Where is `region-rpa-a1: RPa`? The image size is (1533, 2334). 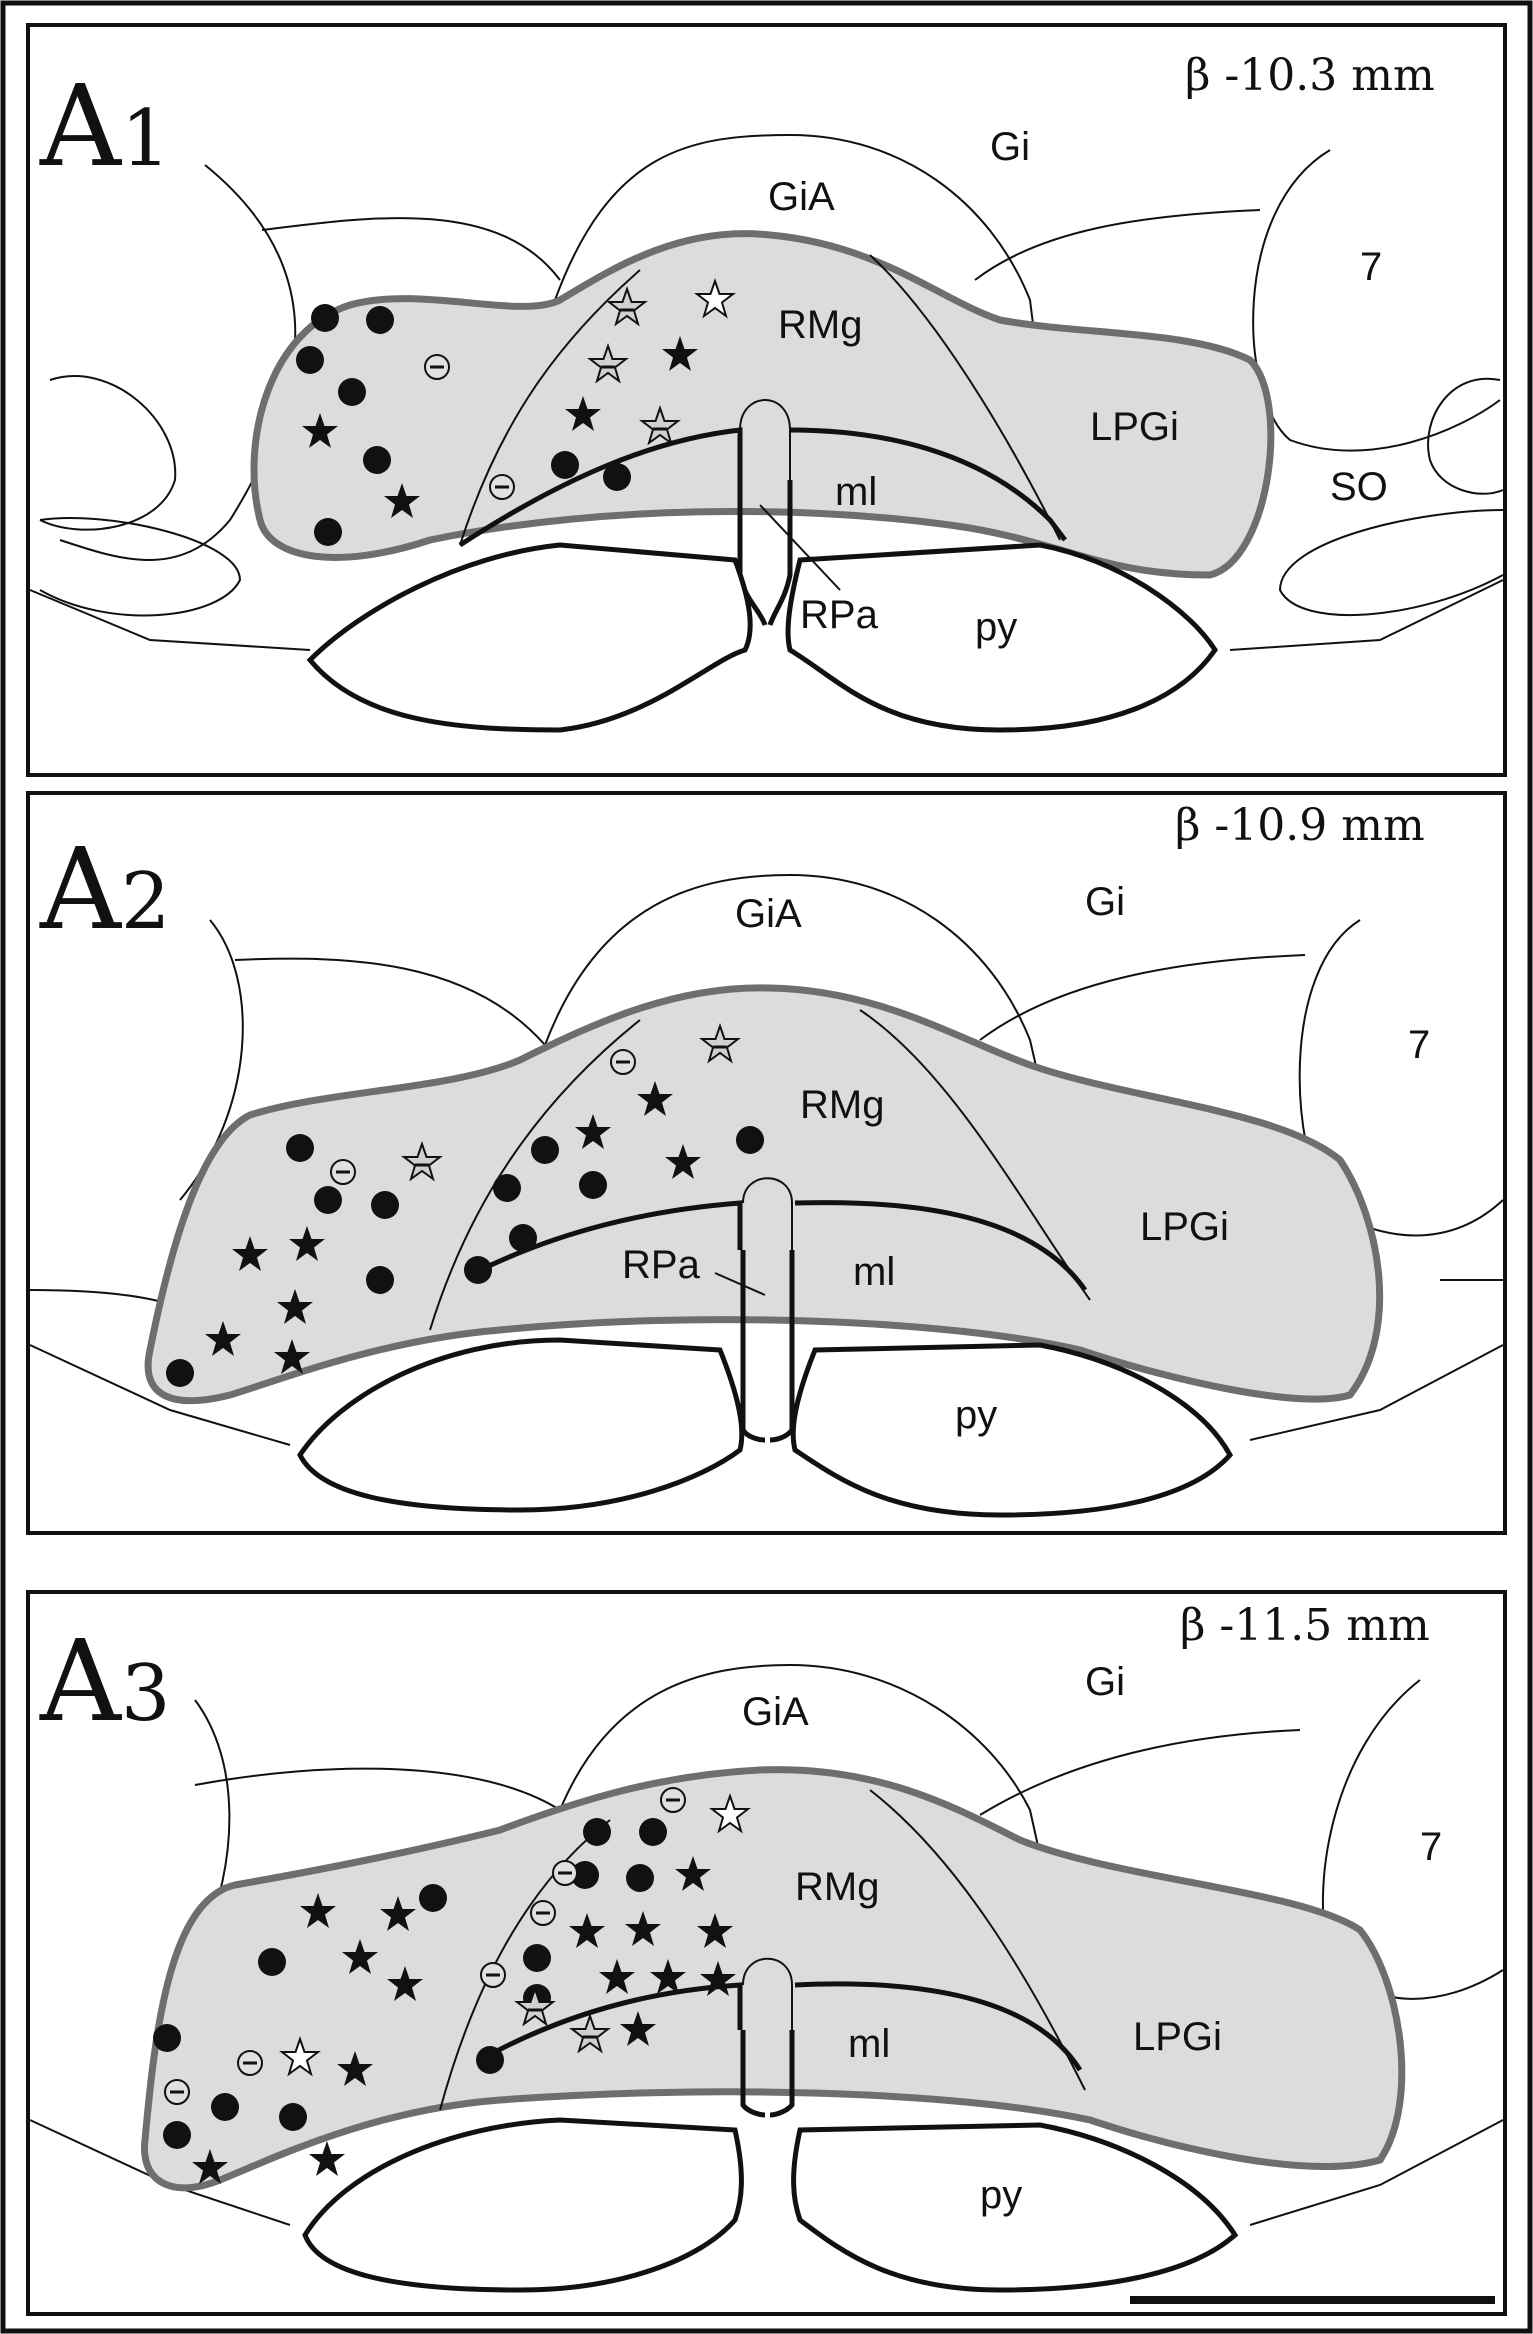 region-rpa-a1: RPa is located at coordinates (839, 615).